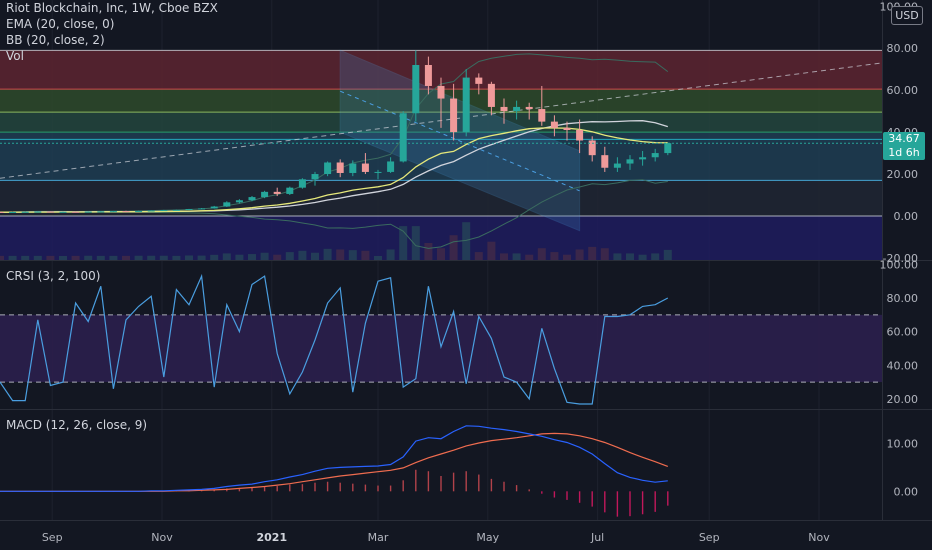  What do you see at coordinates (60, 24) in the screenshot?
I see `indicator-ema-label: EMA (20, close, 0)` at bounding box center [60, 24].